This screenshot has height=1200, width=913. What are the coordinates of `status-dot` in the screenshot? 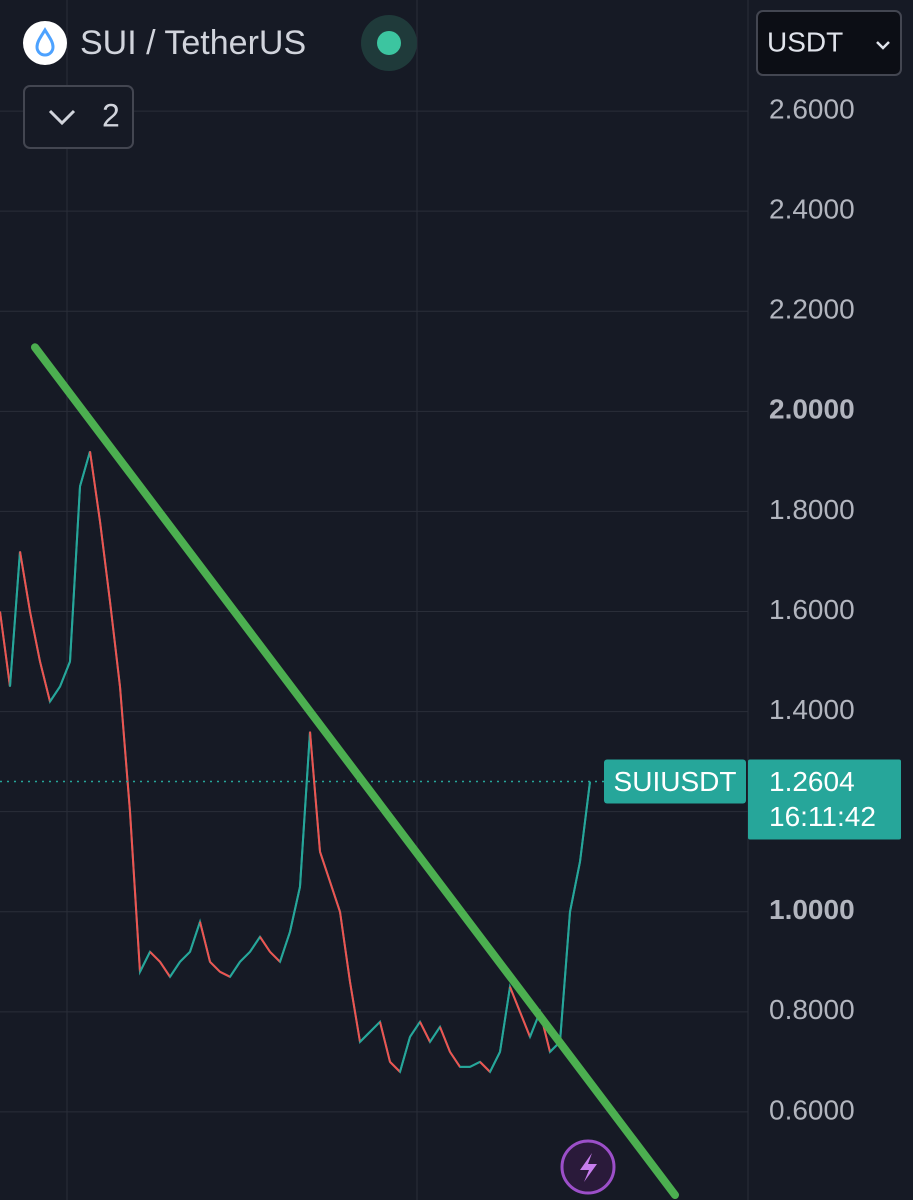 It's located at (389, 43).